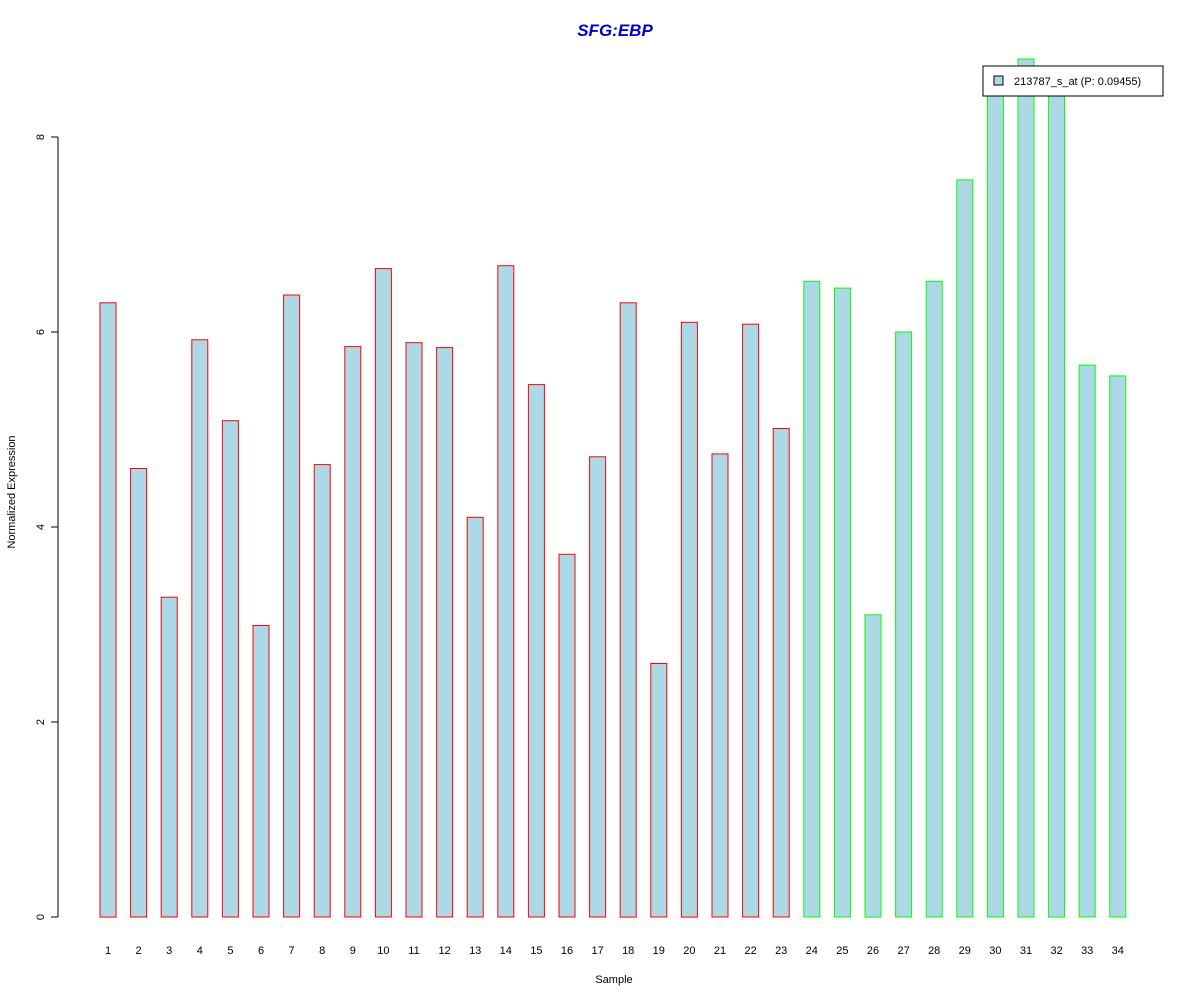  Describe the element at coordinates (413, 951) in the screenshot. I see `x-tick-label: 11` at that location.